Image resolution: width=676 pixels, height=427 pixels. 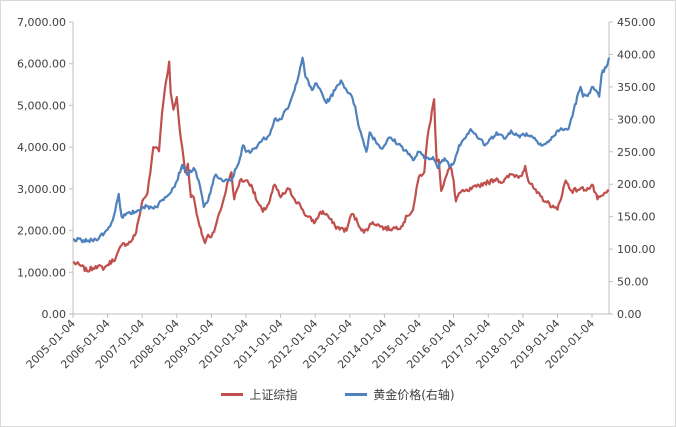 What do you see at coordinates (273, 395) in the screenshot?
I see `legend-label-shanghai: 上证综指` at bounding box center [273, 395].